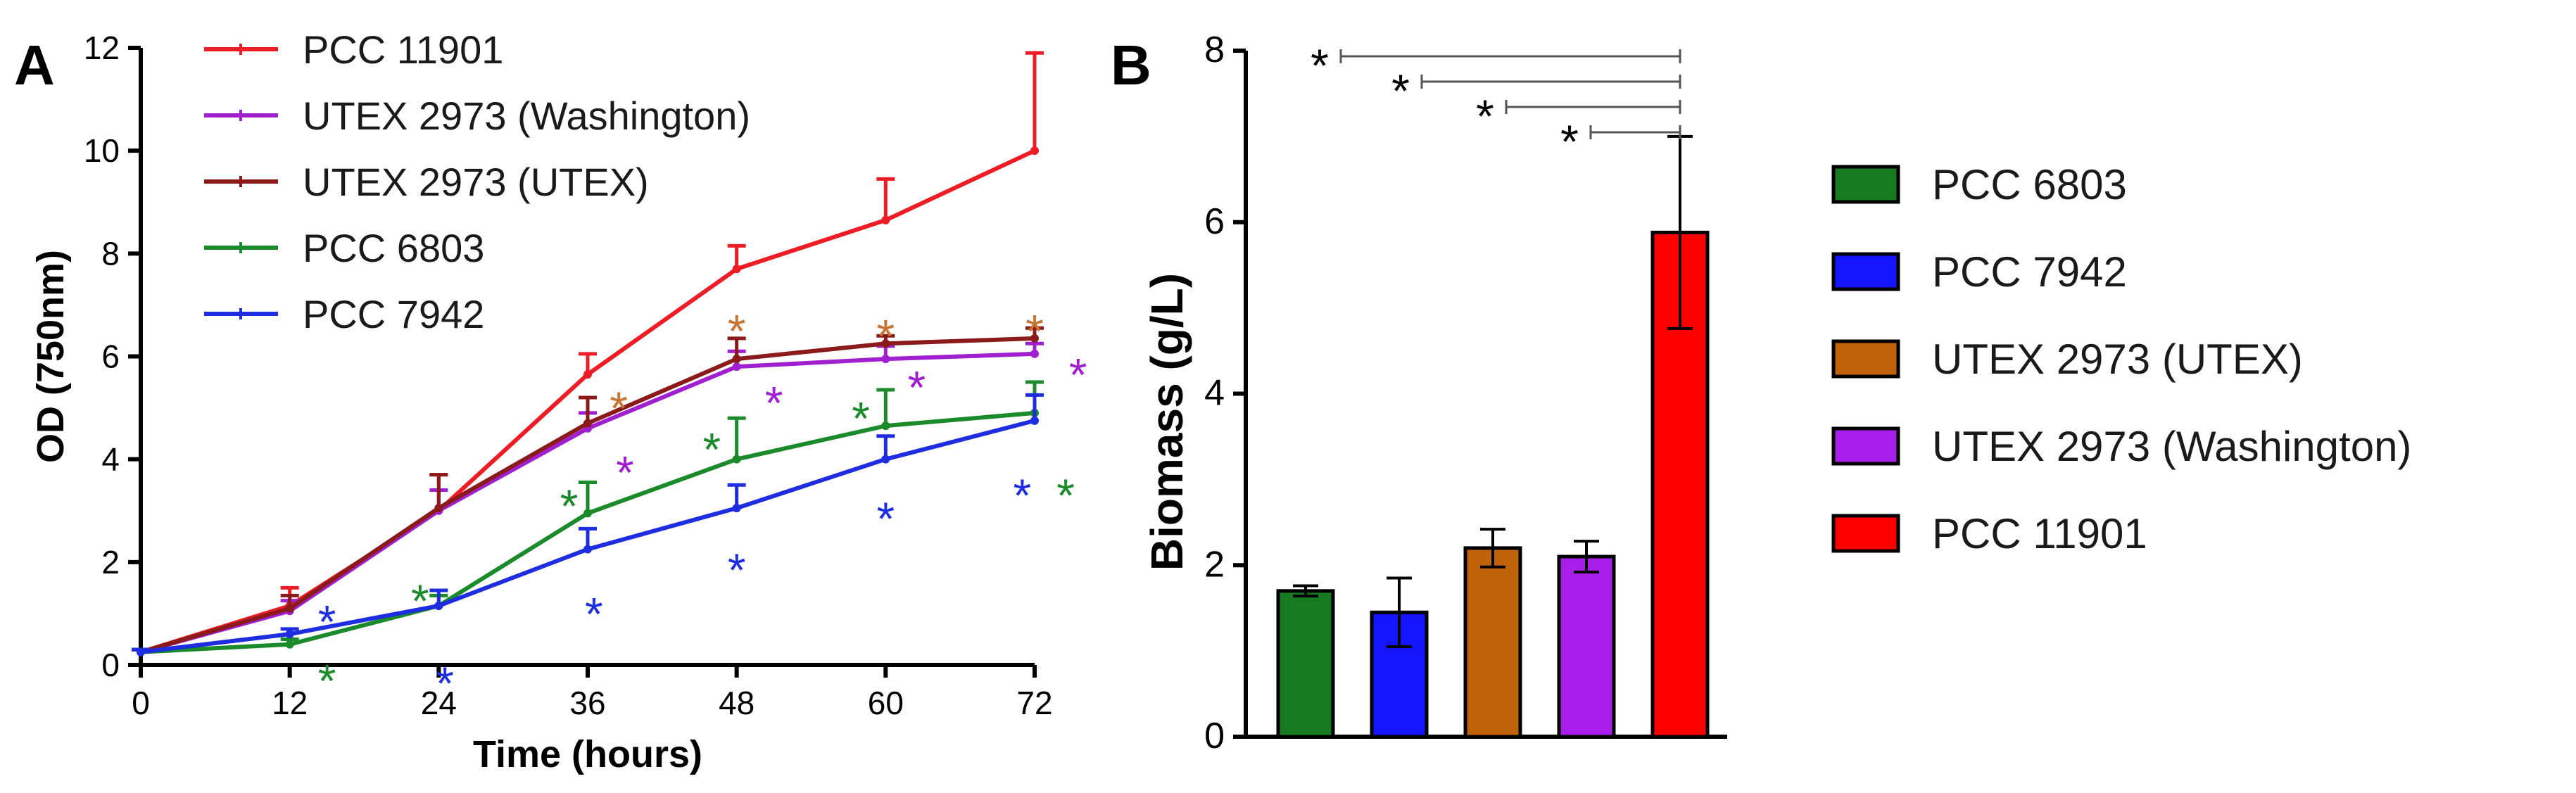 Image resolution: width=2576 pixels, height=793 pixels. Describe the element at coordinates (141, 703) in the screenshot. I see `panel-a-x-tick-label: 0` at that location.